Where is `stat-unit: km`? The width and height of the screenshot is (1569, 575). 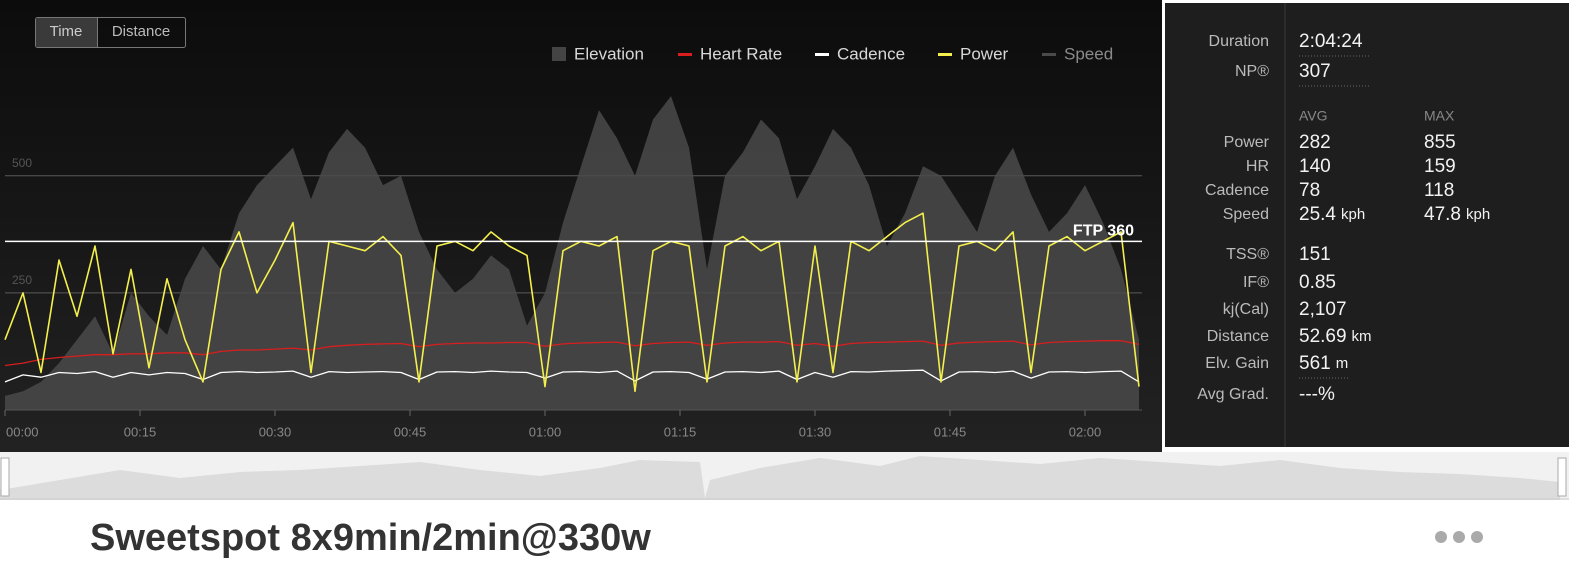 stat-unit: km is located at coordinates (1362, 336).